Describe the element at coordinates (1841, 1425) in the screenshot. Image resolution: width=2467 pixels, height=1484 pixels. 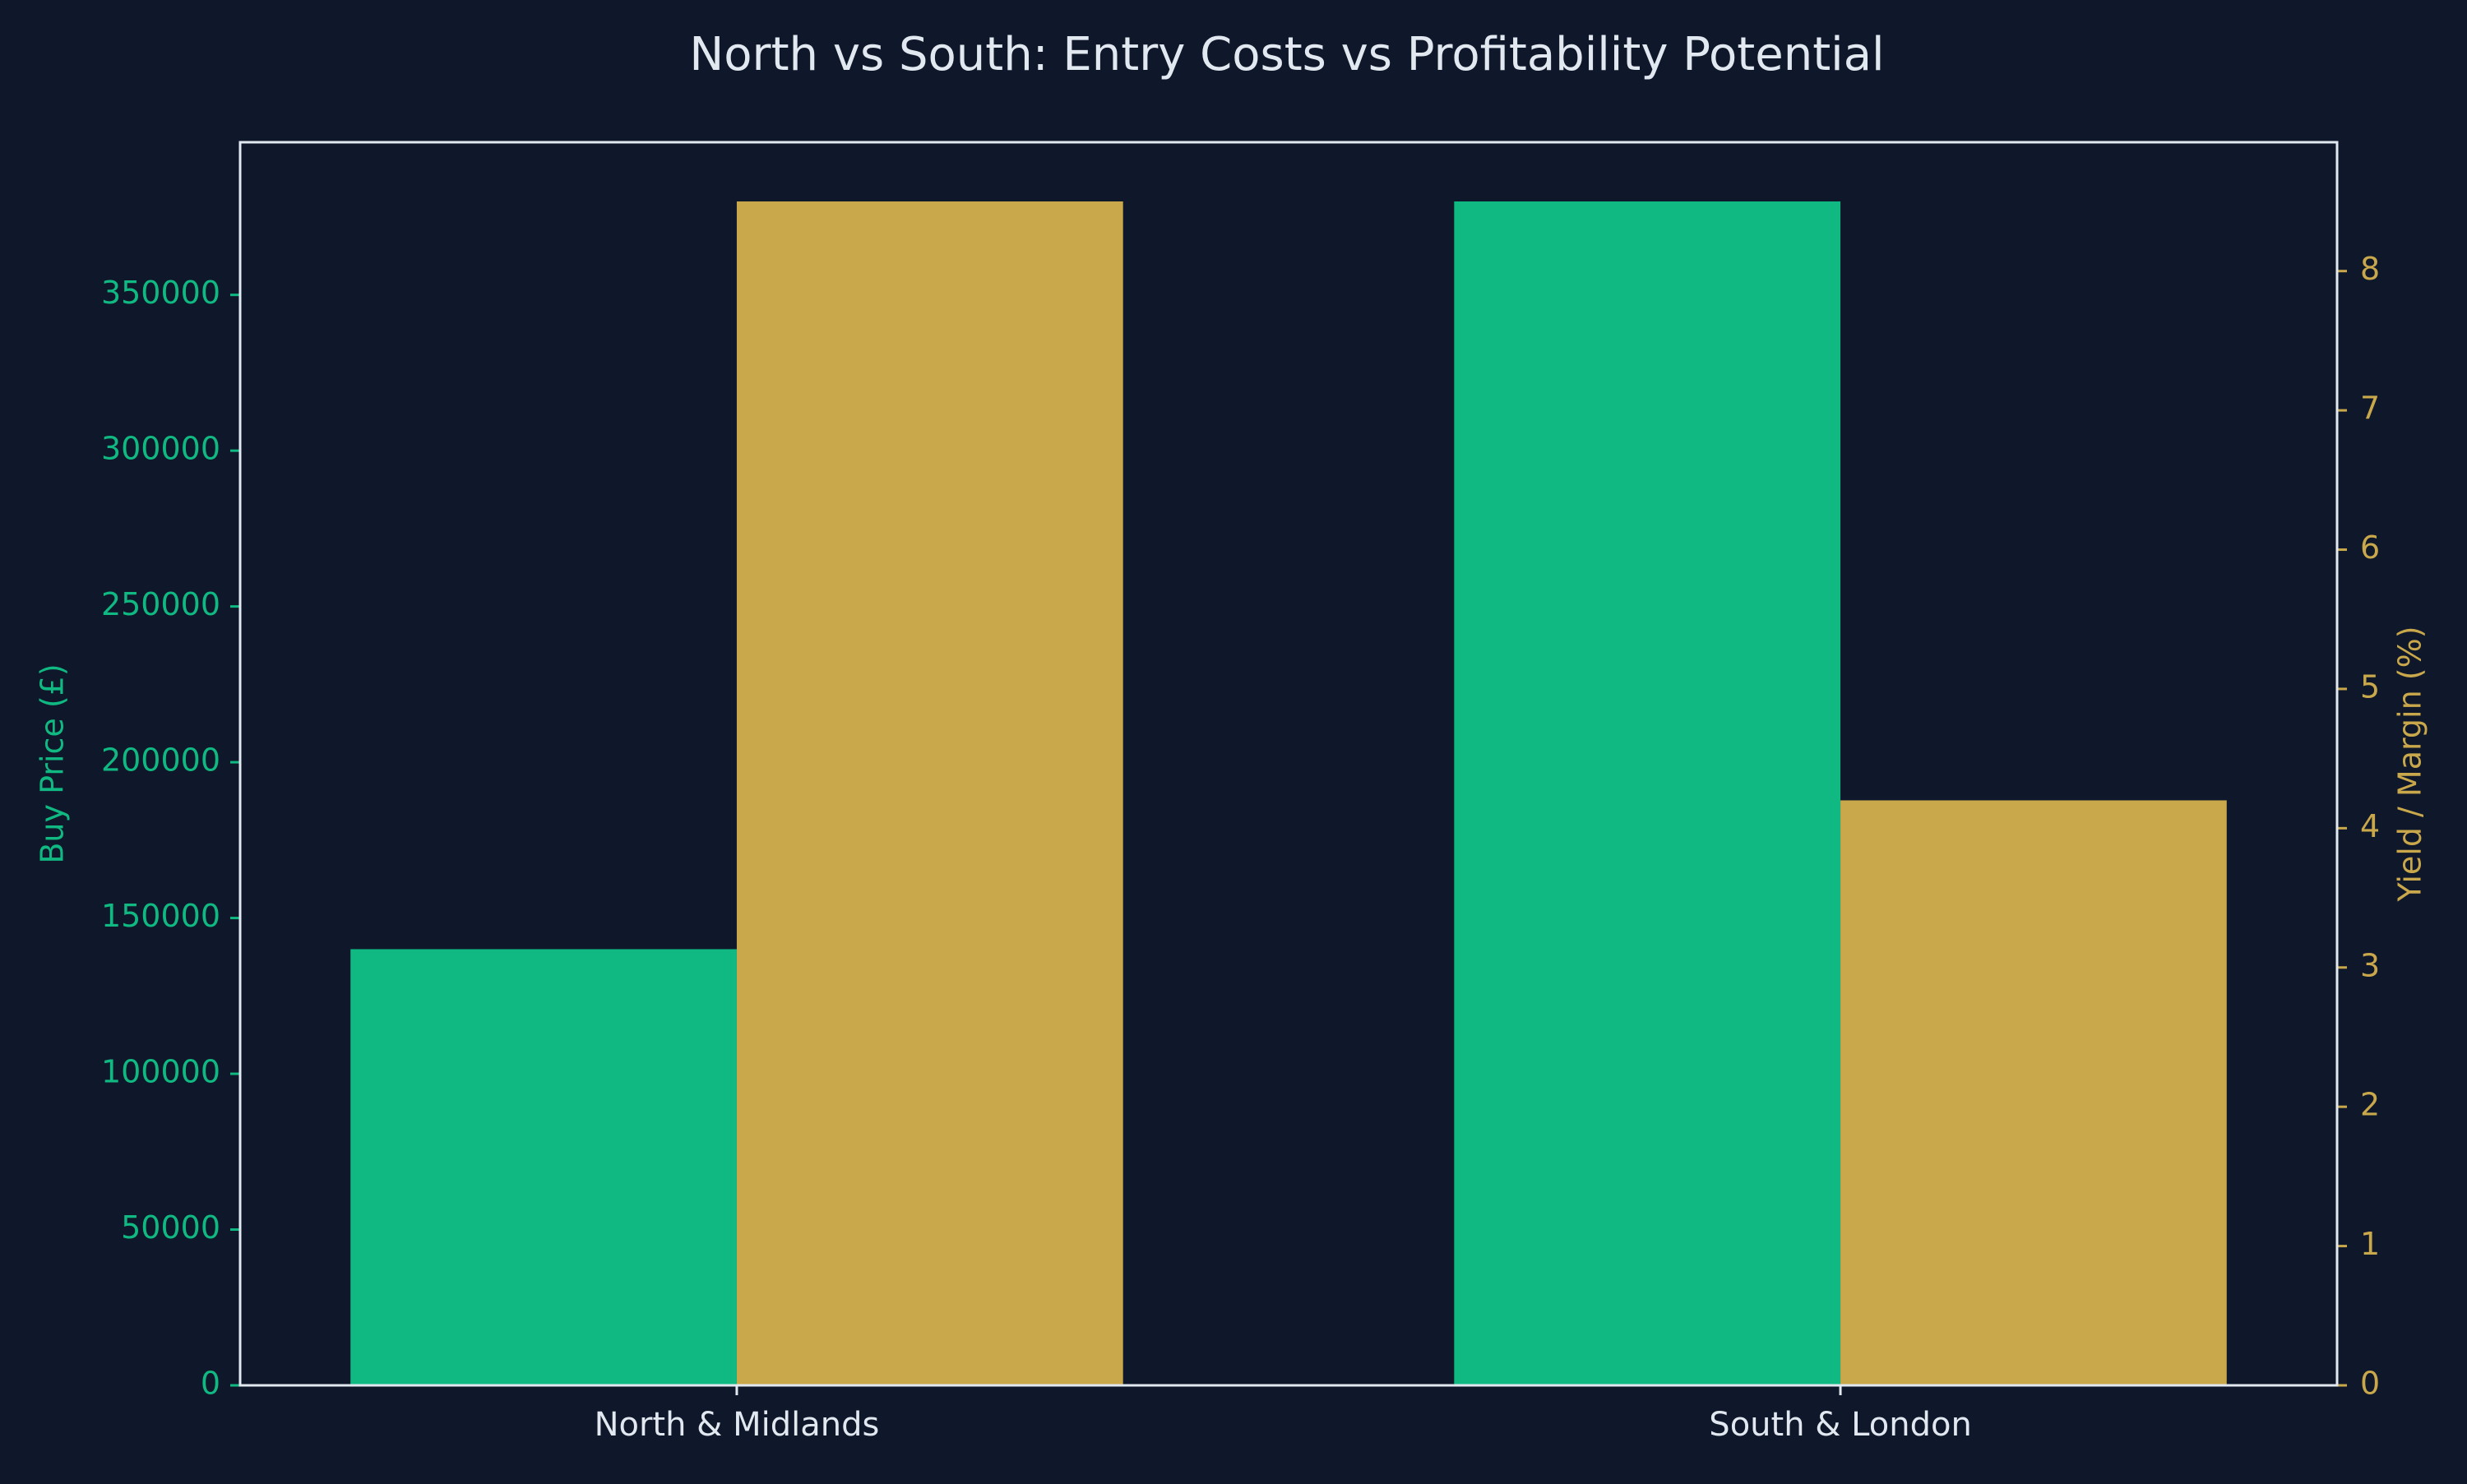
I see `x-tick-label: South & London` at that location.